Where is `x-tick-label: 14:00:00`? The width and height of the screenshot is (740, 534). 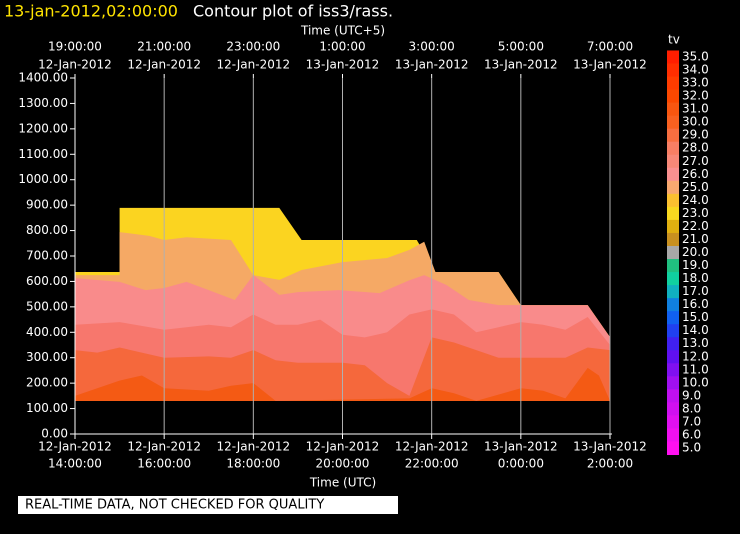 x-tick-label: 14:00:00 is located at coordinates (75, 464).